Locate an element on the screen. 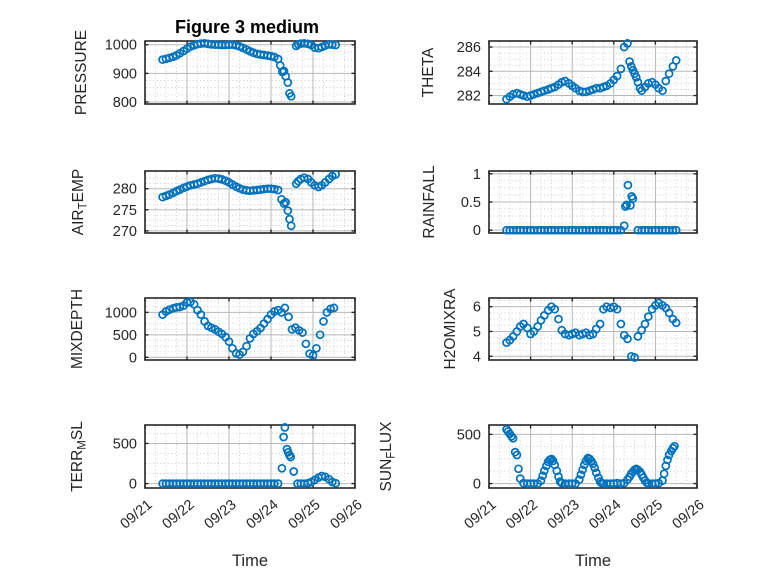 This screenshot has width=778, height=583. y-tick-label: 284 is located at coordinates (469, 72).